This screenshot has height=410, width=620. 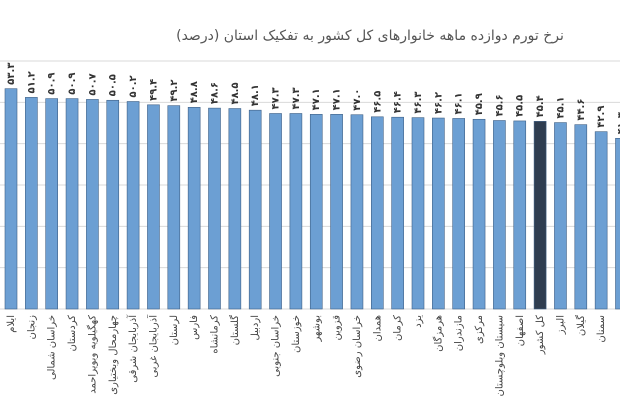 What do you see at coordinates (601, 329) in the screenshot?
I see `x-tick-label: سمنان` at bounding box center [601, 329].